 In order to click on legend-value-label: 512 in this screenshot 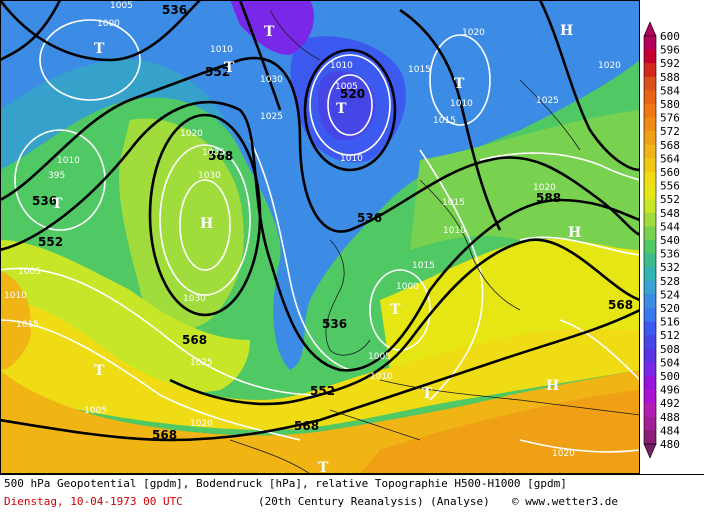, I will do `click(670, 335)`.